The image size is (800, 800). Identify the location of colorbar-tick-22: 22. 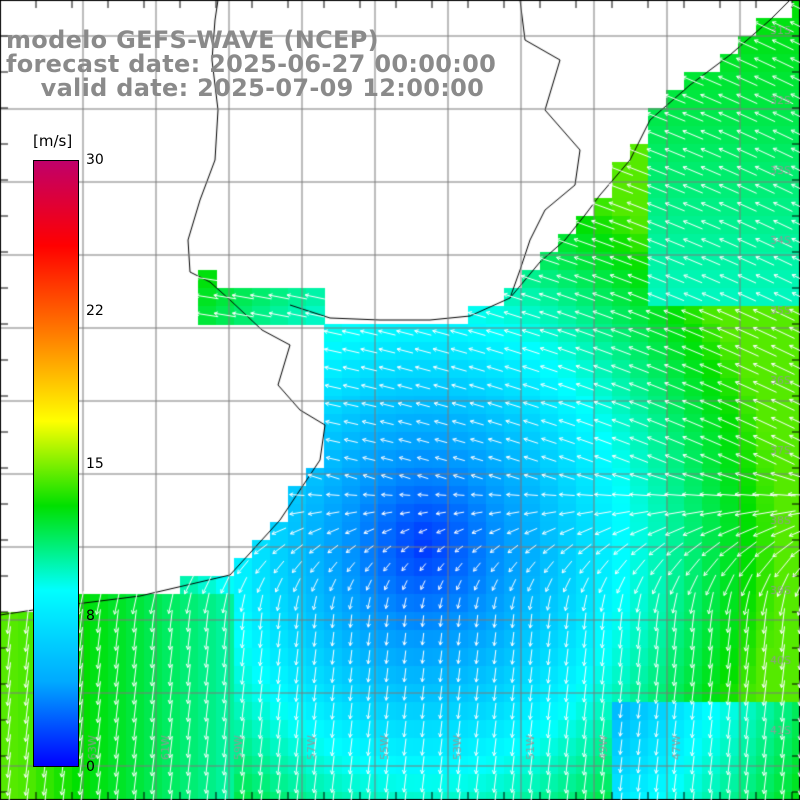
(95, 311).